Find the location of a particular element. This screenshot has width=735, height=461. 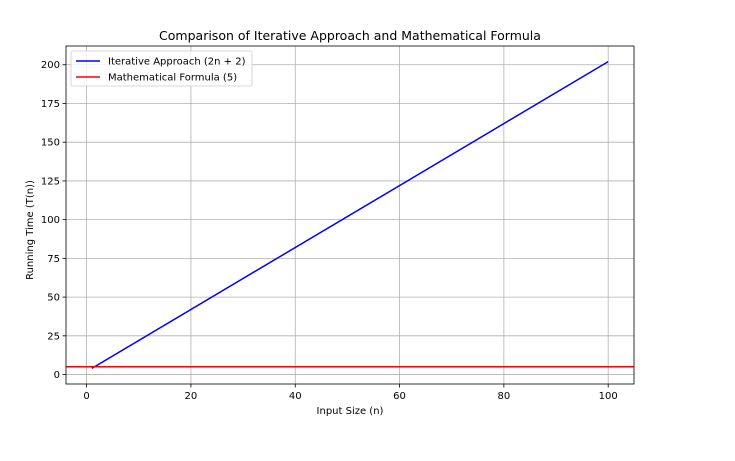

x-tick-label: 60 is located at coordinates (399, 396).